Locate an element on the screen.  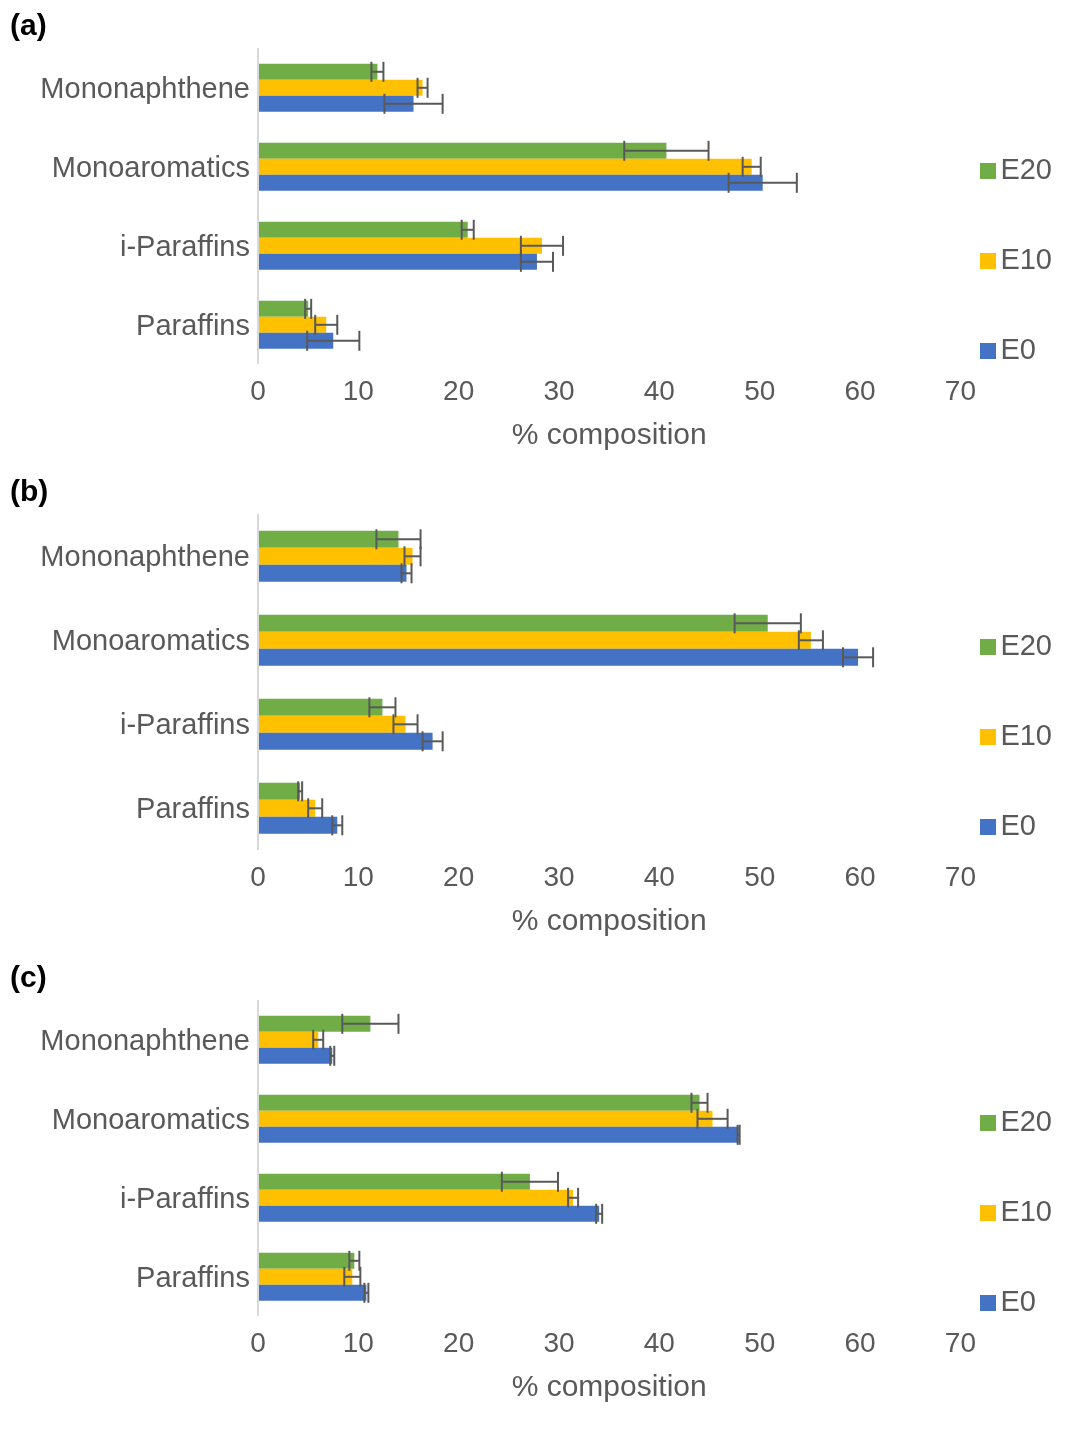
chart-title: (b) is located at coordinates (29, 491).